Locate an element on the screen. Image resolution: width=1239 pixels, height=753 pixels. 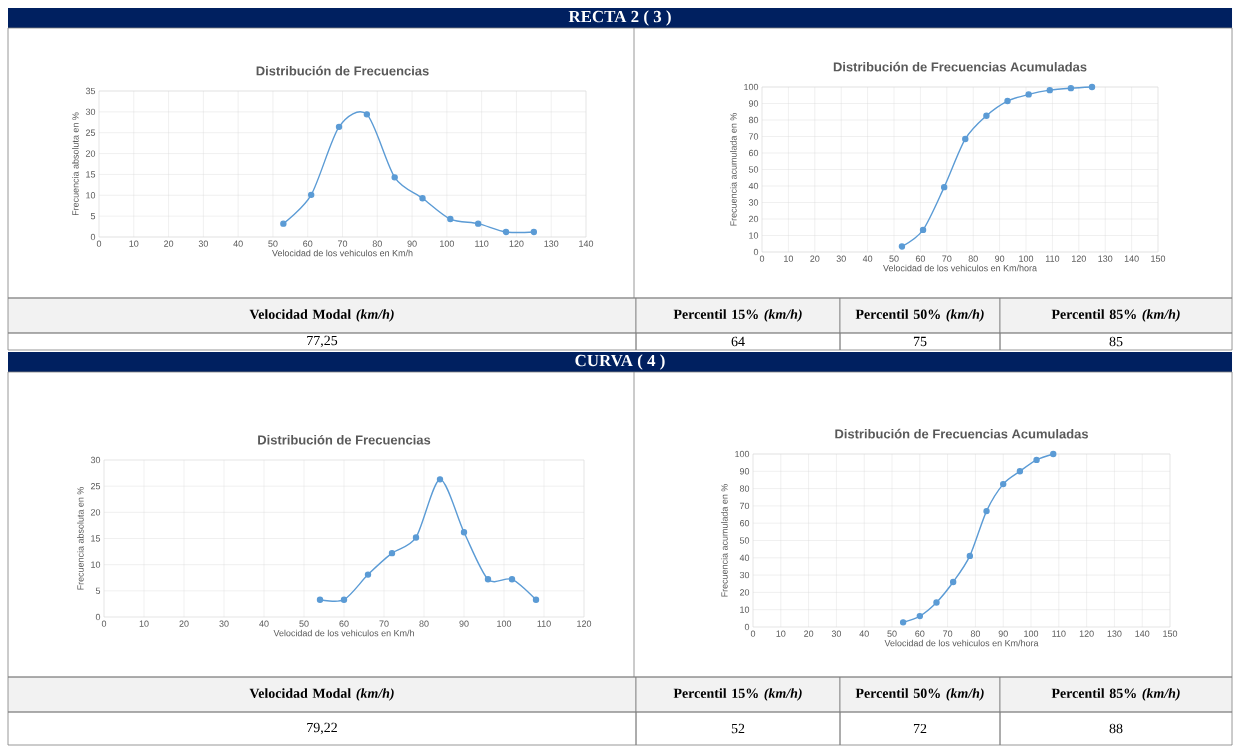
x-tick-label: 0 is located at coordinates (762, 258).